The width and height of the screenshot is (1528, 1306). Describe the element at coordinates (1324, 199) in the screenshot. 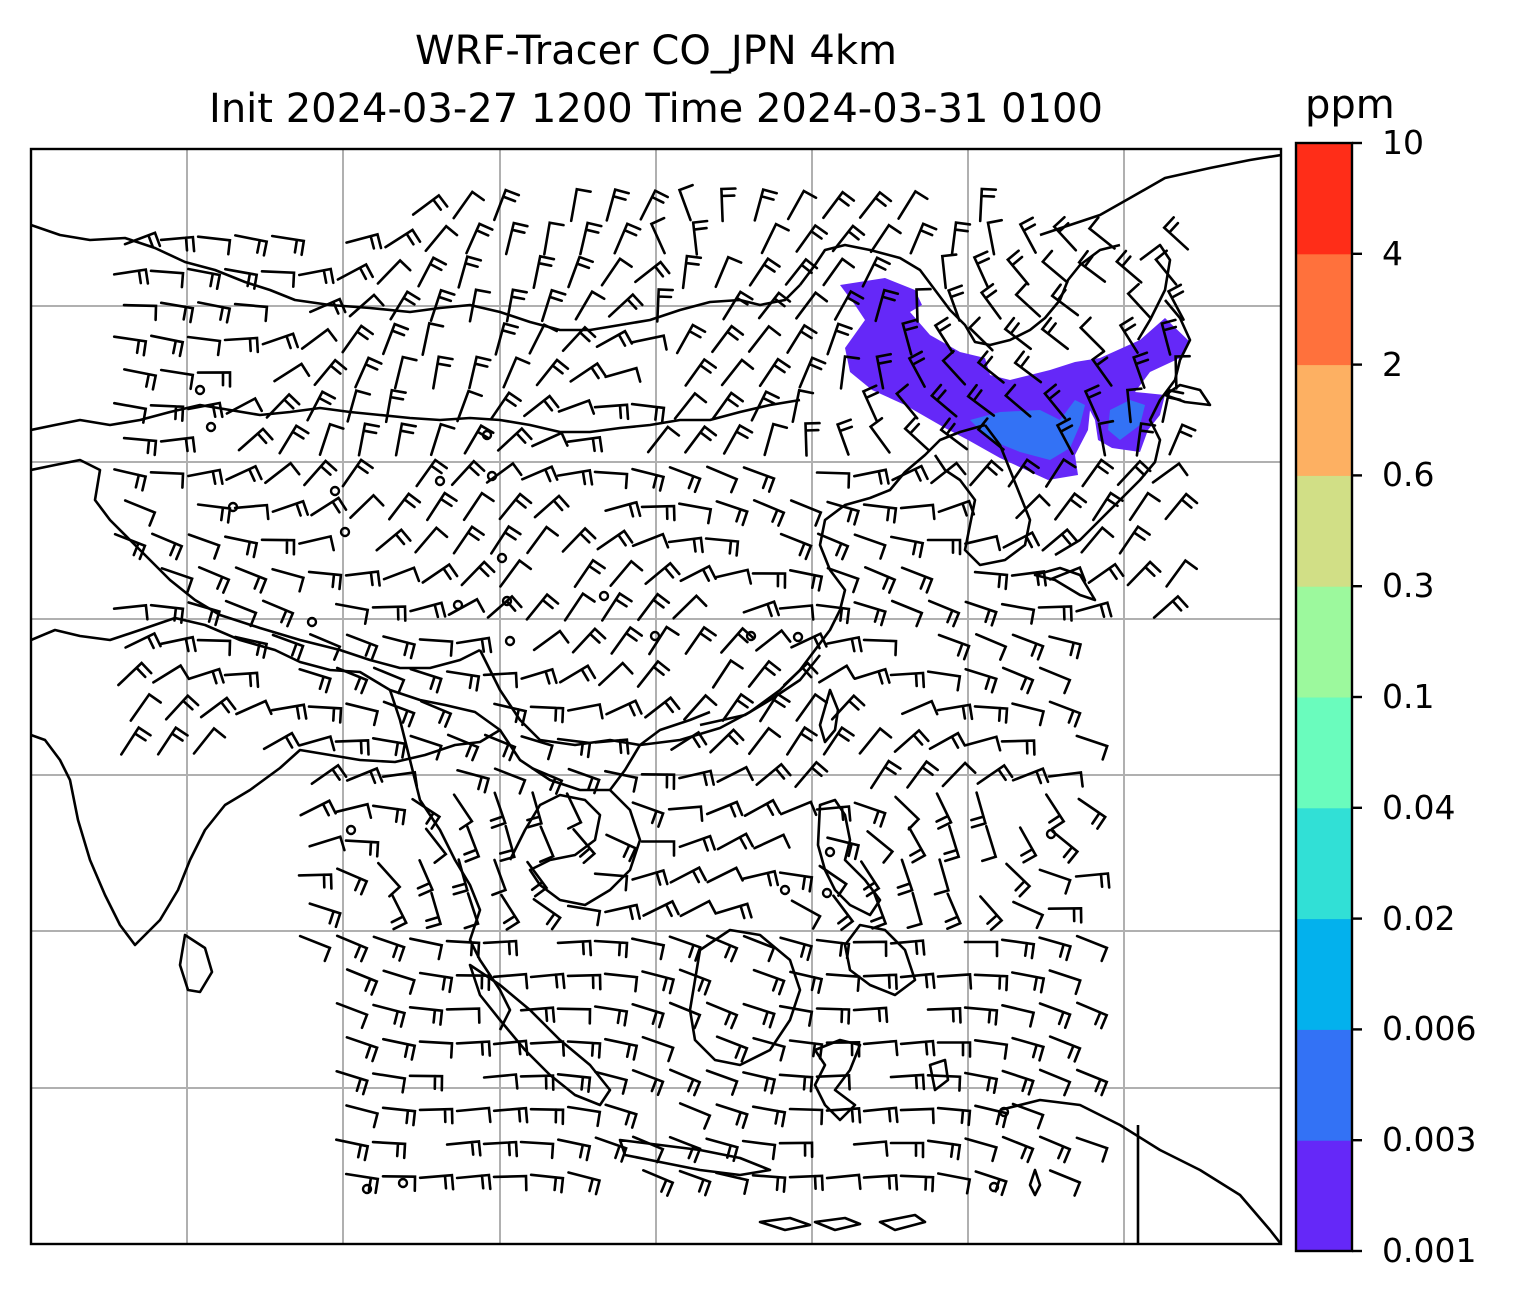

I see `colorbar-segment` at that location.